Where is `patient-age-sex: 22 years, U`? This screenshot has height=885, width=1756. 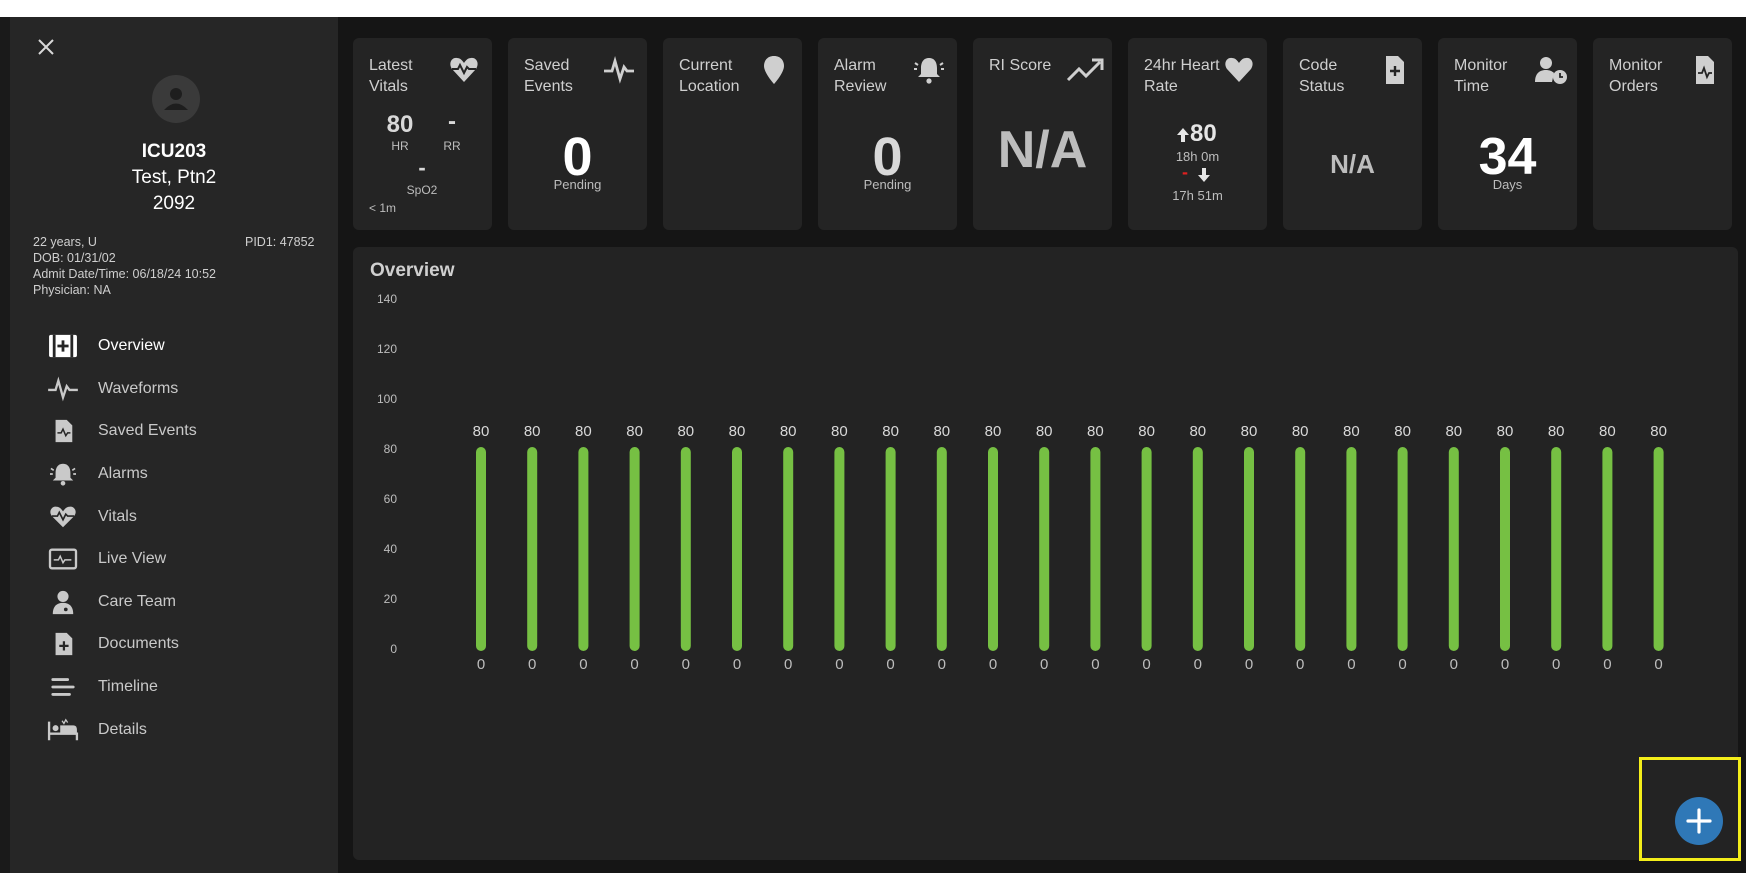 patient-age-sex: 22 years, U is located at coordinates (65, 242).